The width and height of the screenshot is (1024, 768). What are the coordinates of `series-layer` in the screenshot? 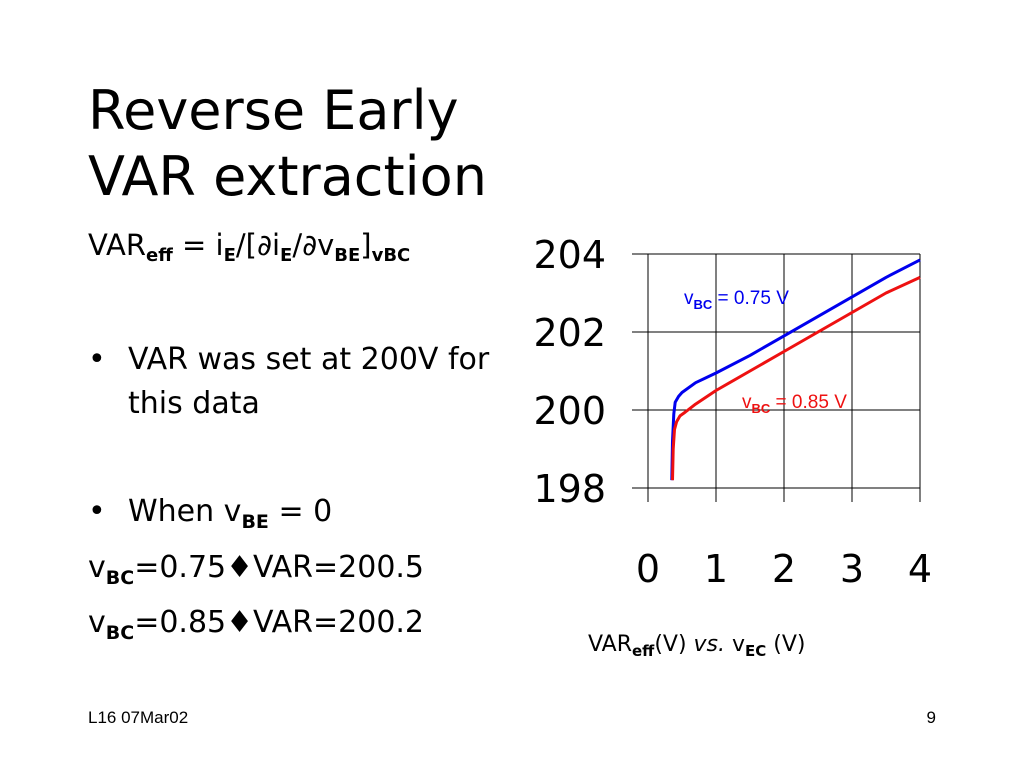 It's located at (795, 369).